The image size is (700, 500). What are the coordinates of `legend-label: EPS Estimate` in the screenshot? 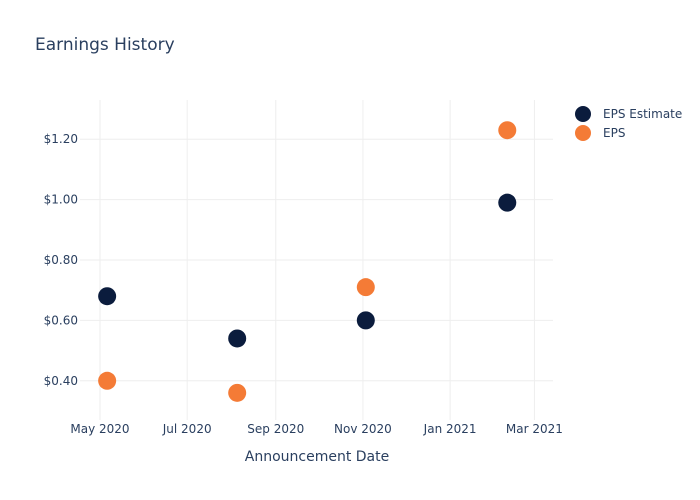 It's located at (642, 114).